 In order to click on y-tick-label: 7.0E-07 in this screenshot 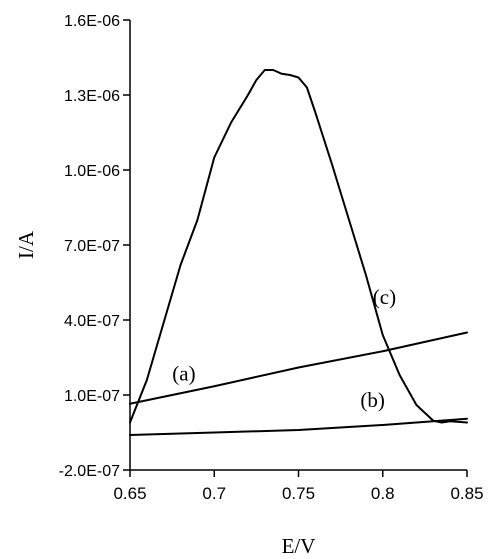, I will do `click(92, 246)`.